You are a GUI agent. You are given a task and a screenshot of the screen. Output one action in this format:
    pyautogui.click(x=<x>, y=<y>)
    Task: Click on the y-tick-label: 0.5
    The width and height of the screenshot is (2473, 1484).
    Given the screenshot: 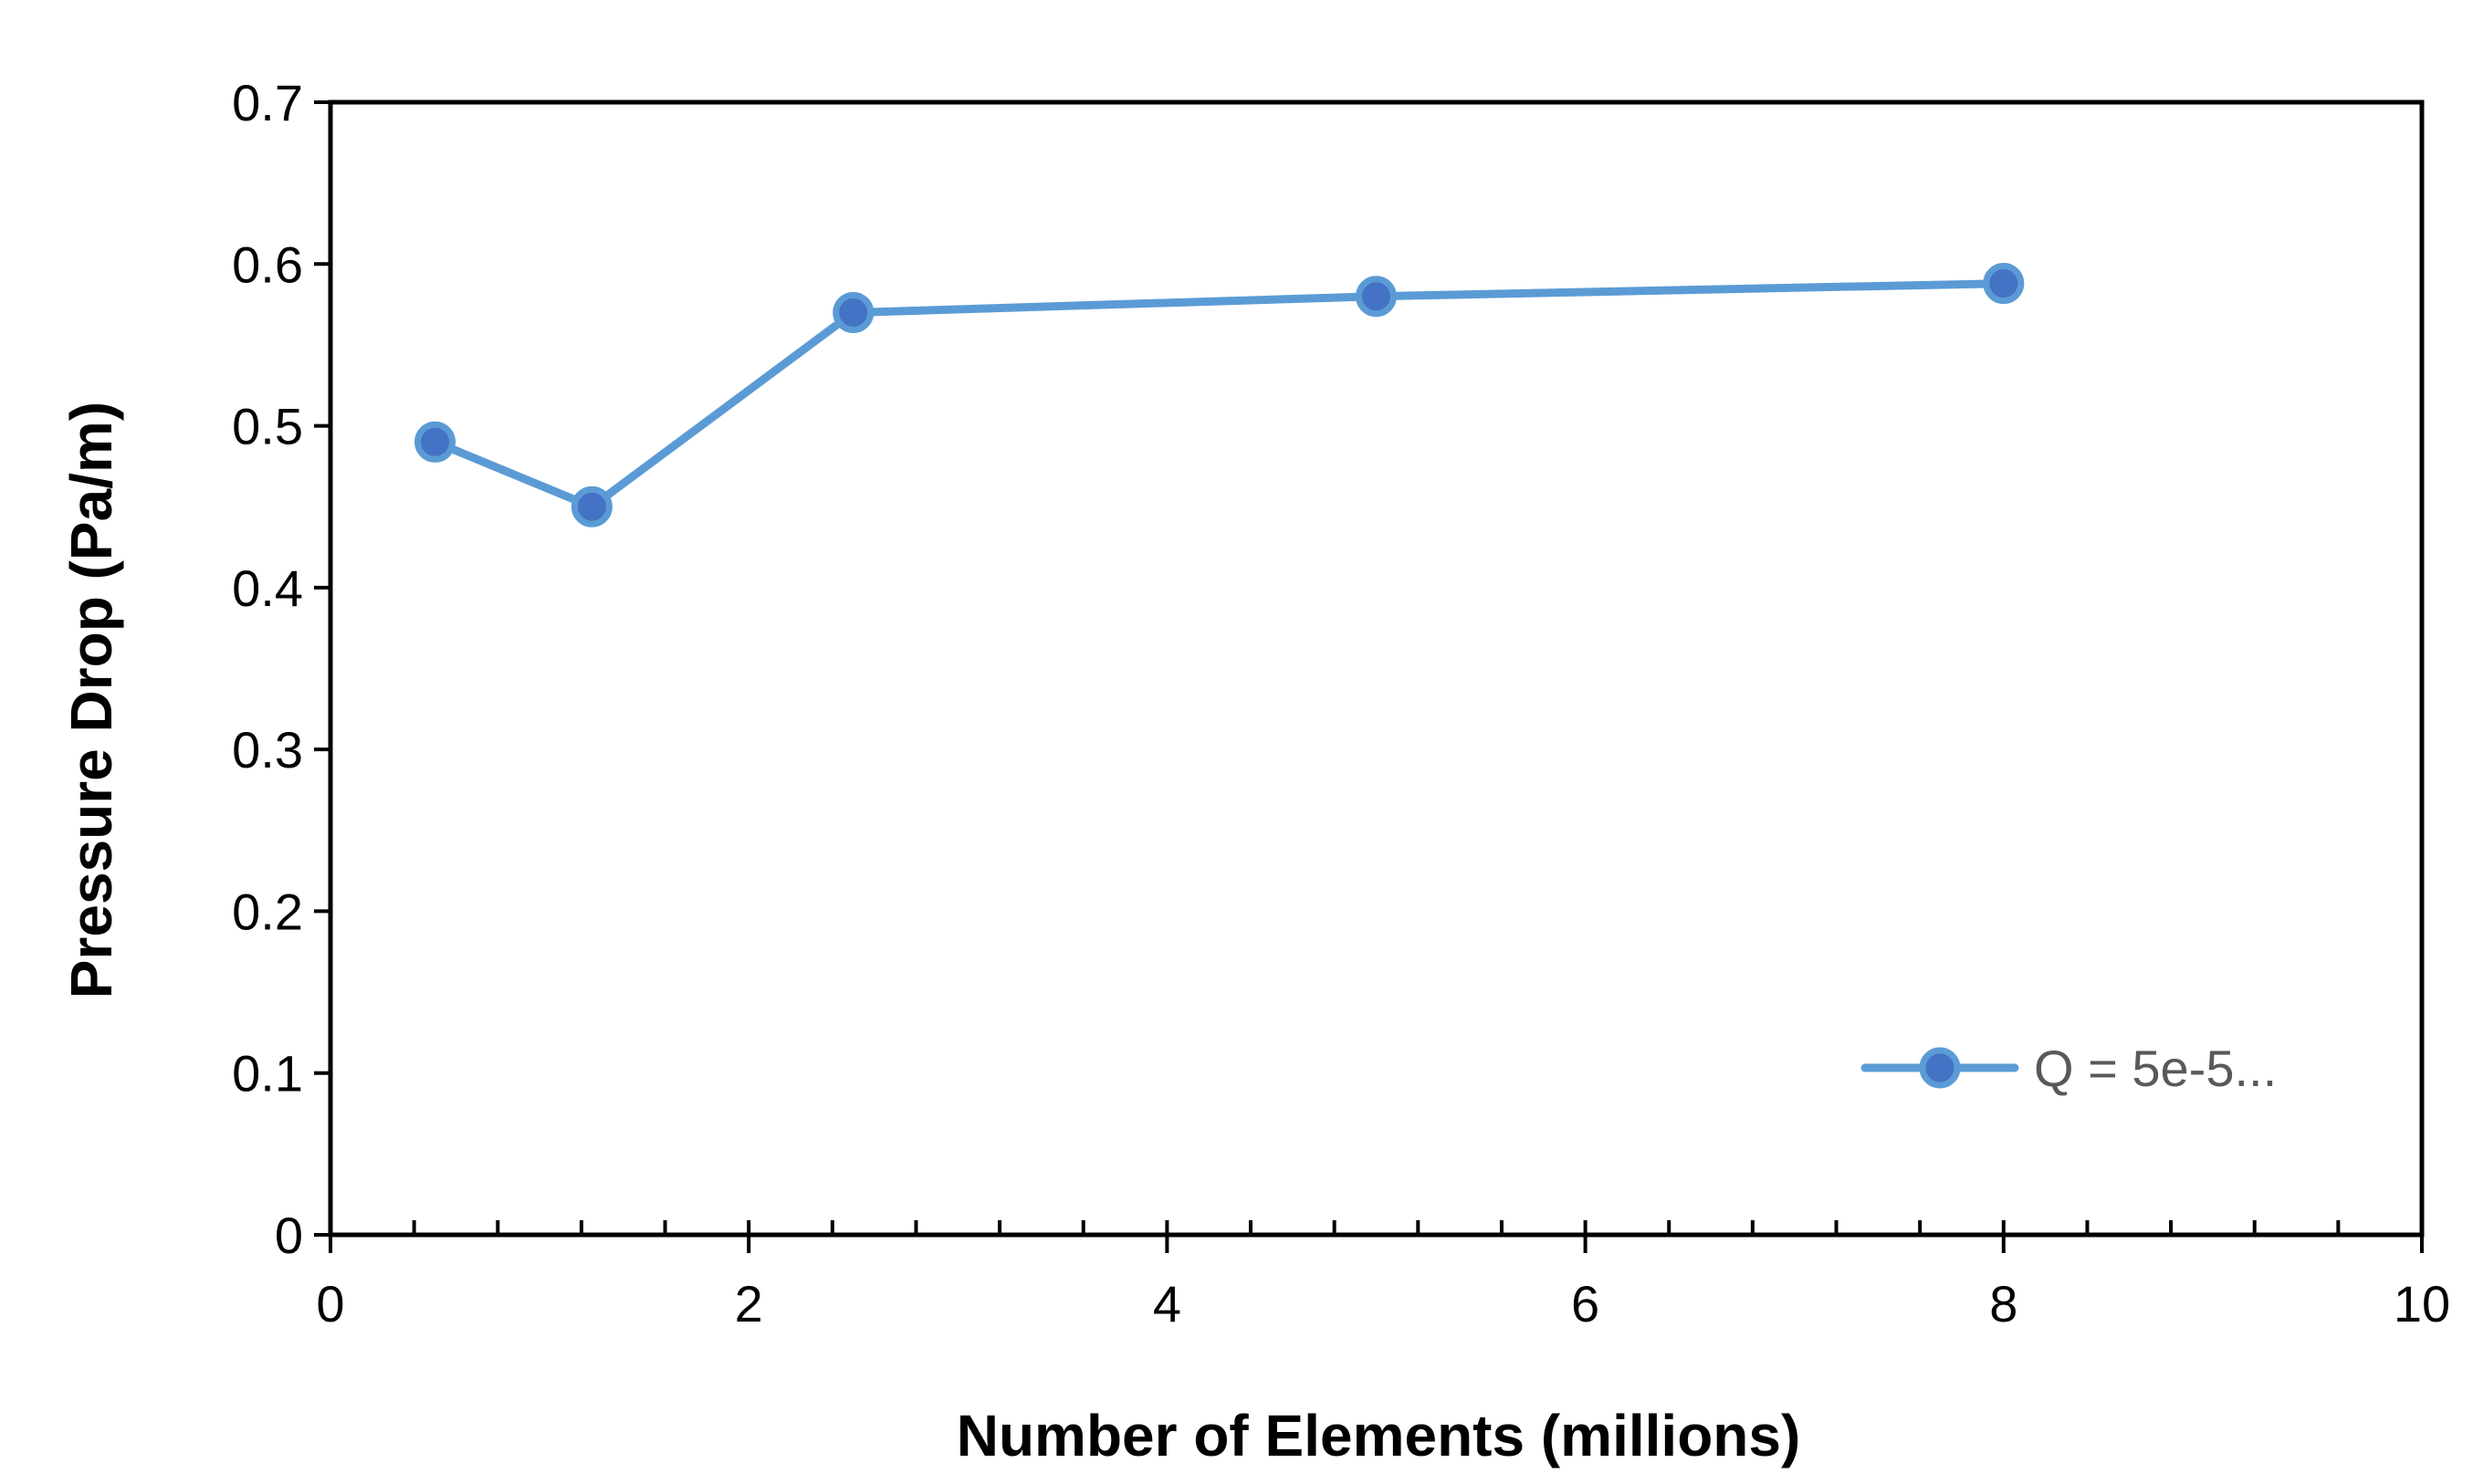 What is the action you would take?
    pyautogui.click(x=267, y=426)
    